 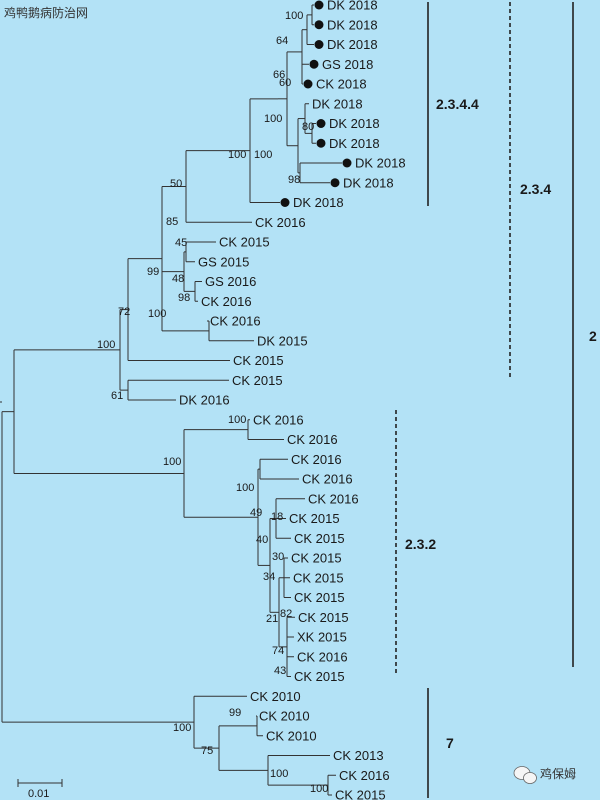 What do you see at coordinates (278, 557) in the screenshot?
I see `bootstrap-value: 30` at bounding box center [278, 557].